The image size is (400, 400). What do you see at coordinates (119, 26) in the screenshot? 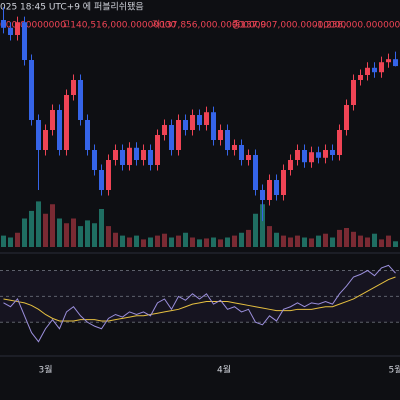
I see `header-value: 고140,516,000.00000000` at bounding box center [119, 26].